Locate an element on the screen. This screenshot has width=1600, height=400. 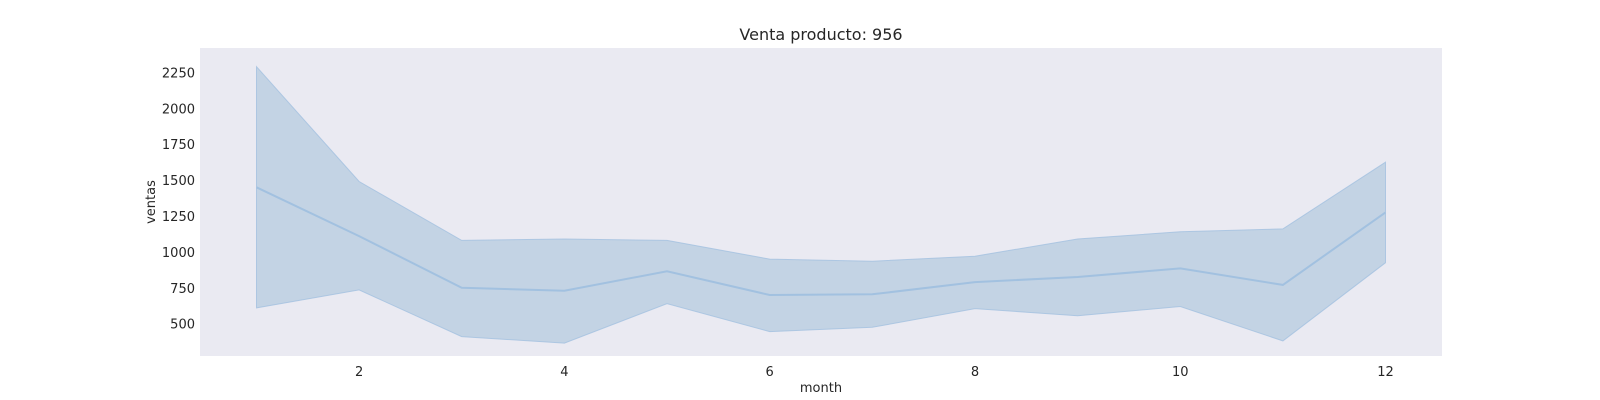
y-tick-label: 2250 is located at coordinates (178, 73).